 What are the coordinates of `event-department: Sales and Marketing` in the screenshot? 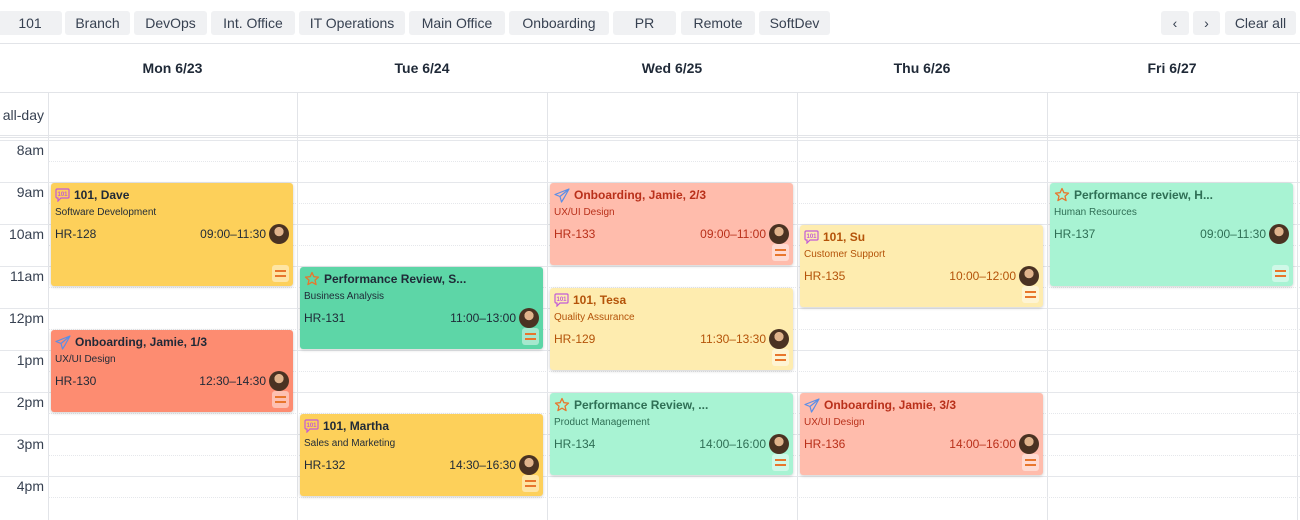 It's located at (350, 443).